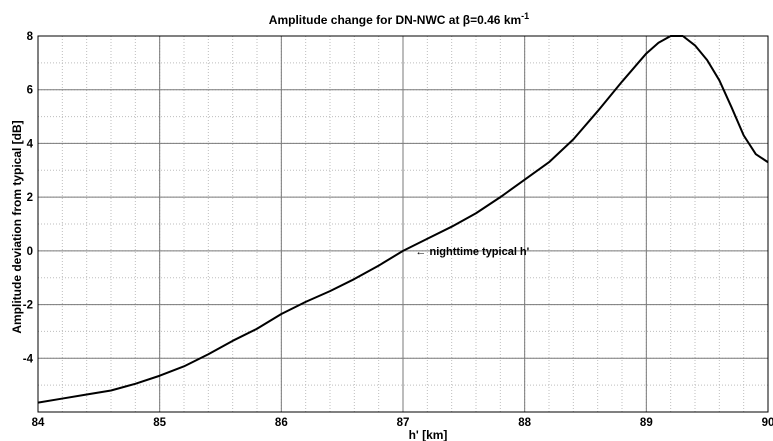 The image size is (773, 441). I want to click on annotations: ← nighttime typical h', so click(472, 252).